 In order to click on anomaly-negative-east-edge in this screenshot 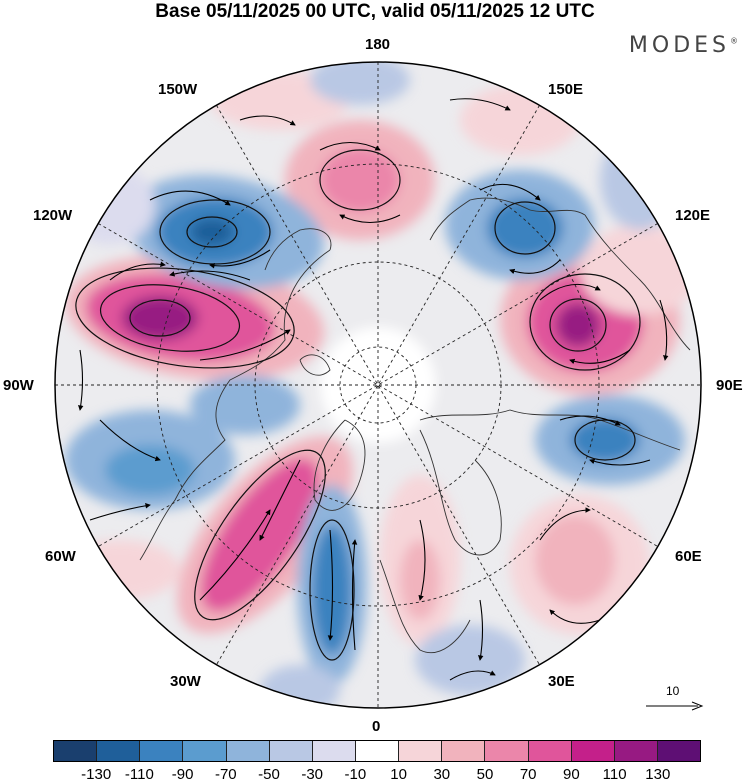, I will do `click(640, 180)`.